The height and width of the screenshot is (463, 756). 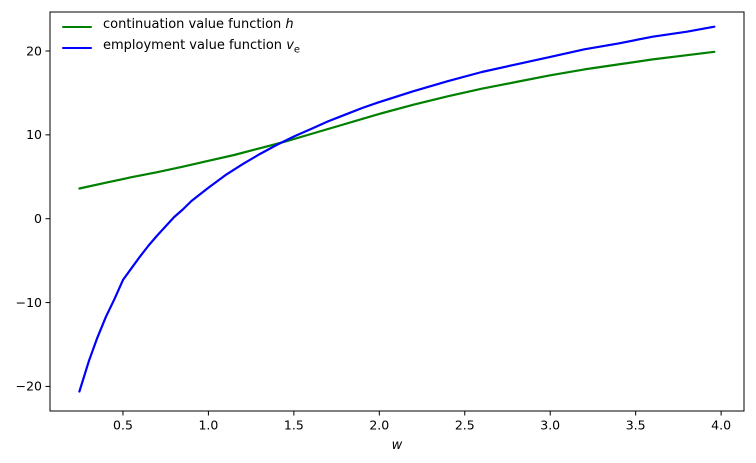 What do you see at coordinates (38, 218) in the screenshot?
I see `y-tick-label: 0` at bounding box center [38, 218].